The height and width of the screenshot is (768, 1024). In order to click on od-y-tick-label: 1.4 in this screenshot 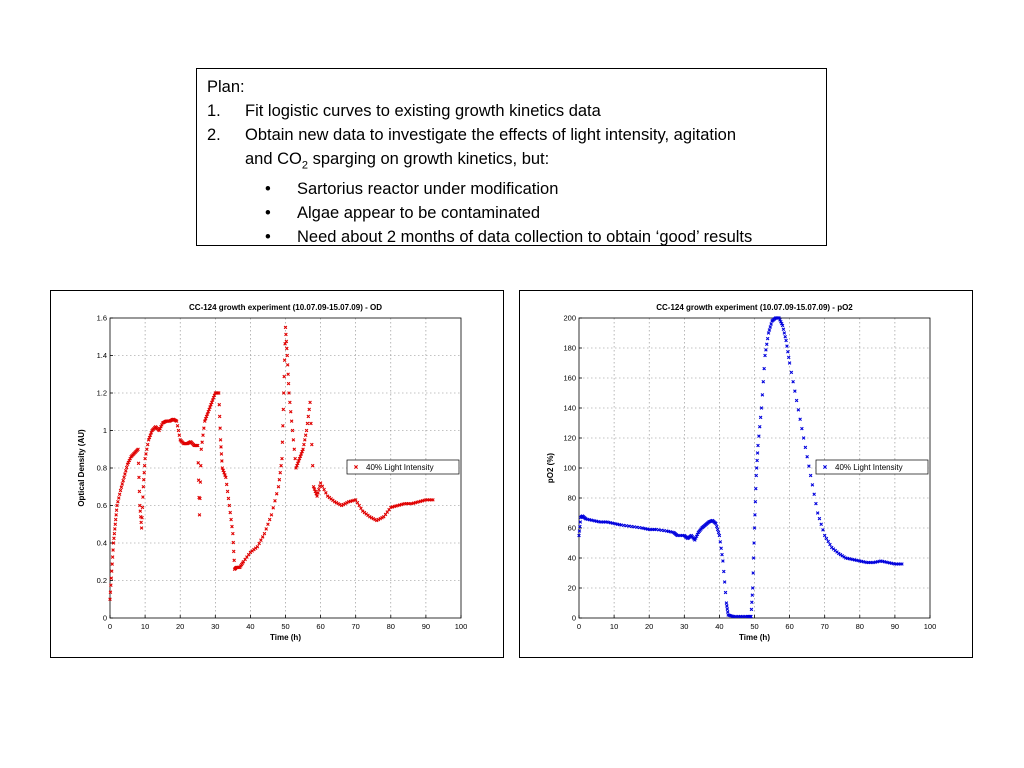, I will do `click(102, 355)`.